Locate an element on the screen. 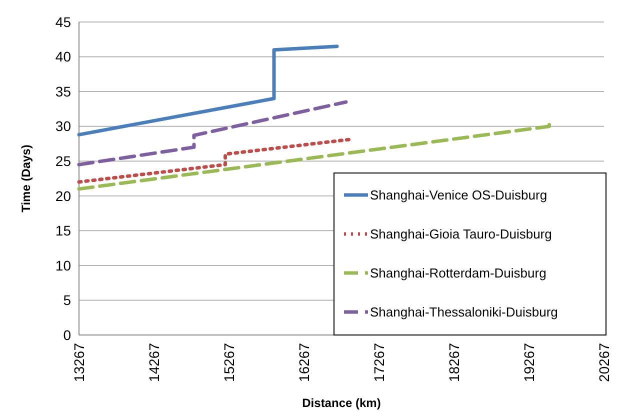 The image size is (625, 413). x-tick-label: 14267 is located at coordinates (154, 362).